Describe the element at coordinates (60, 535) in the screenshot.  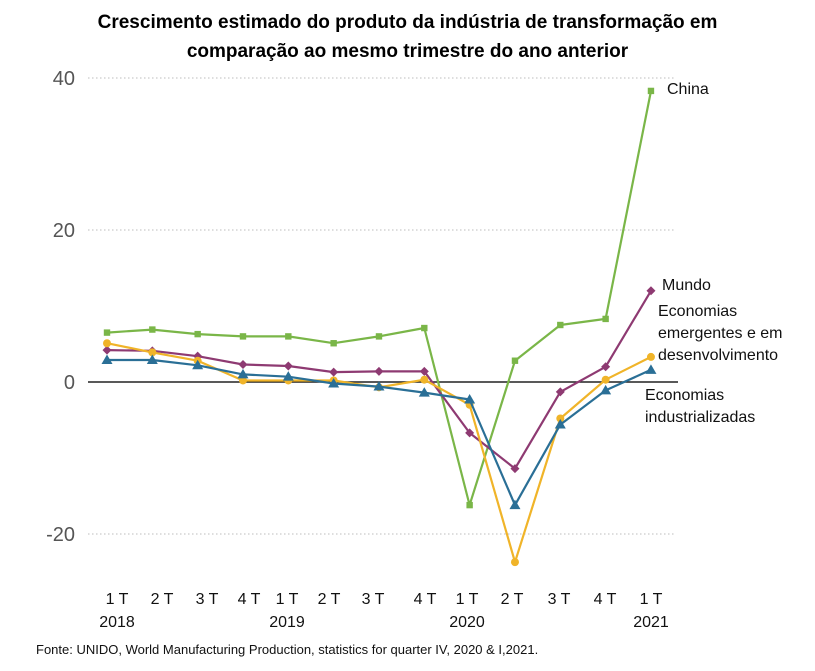
I see `y-tick-label: -20` at that location.